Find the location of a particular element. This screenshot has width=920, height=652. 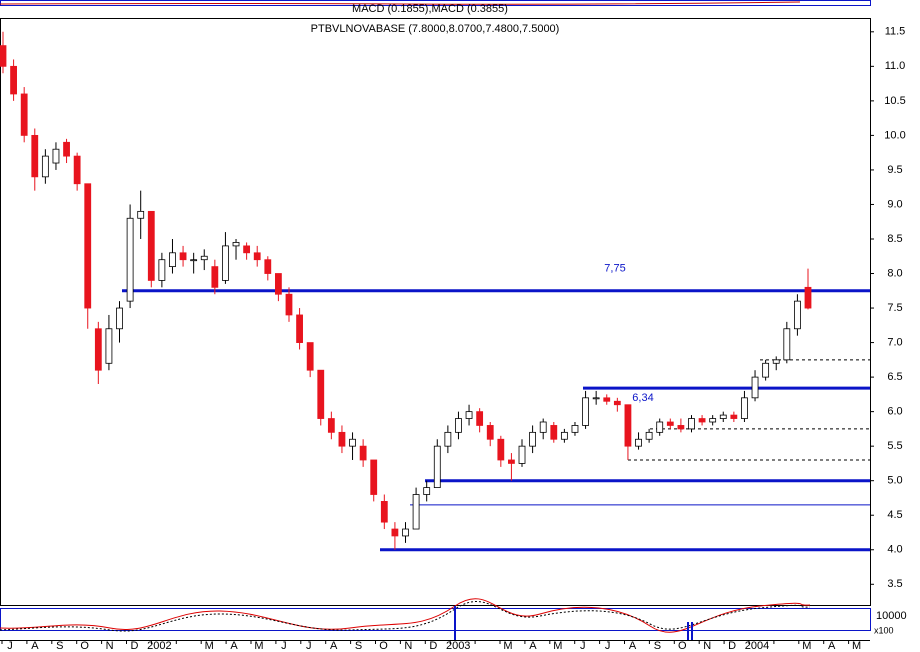

y-tick-label: 4.0 is located at coordinates (894, 550).